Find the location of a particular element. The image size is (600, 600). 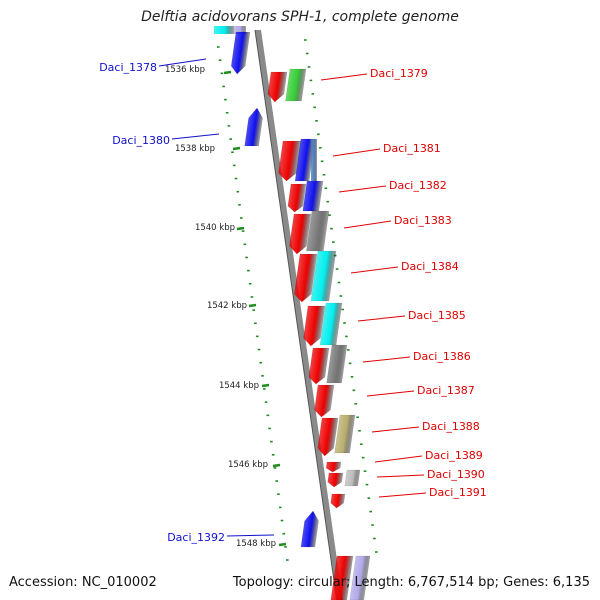

gene-label: Daci_1389 is located at coordinates (454, 455).